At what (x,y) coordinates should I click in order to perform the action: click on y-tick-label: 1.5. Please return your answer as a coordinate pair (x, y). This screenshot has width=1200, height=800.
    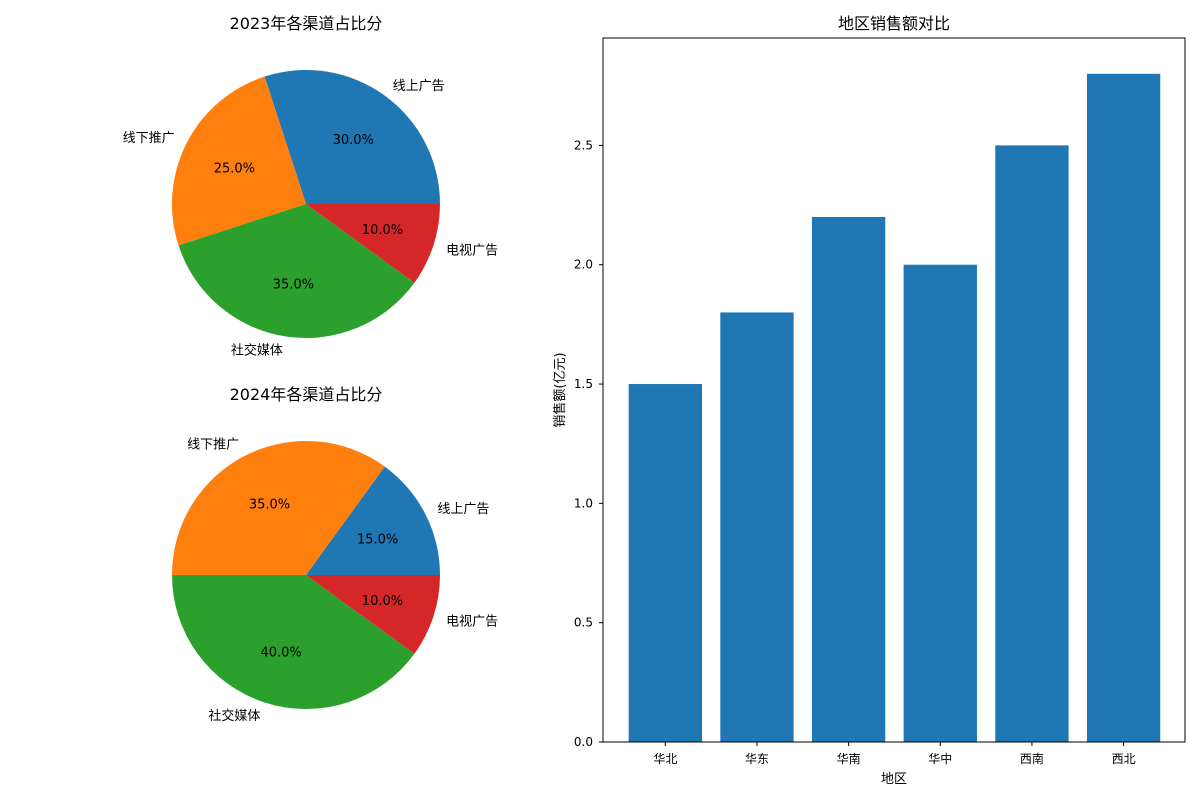
    Looking at the image, I should click on (583, 384).